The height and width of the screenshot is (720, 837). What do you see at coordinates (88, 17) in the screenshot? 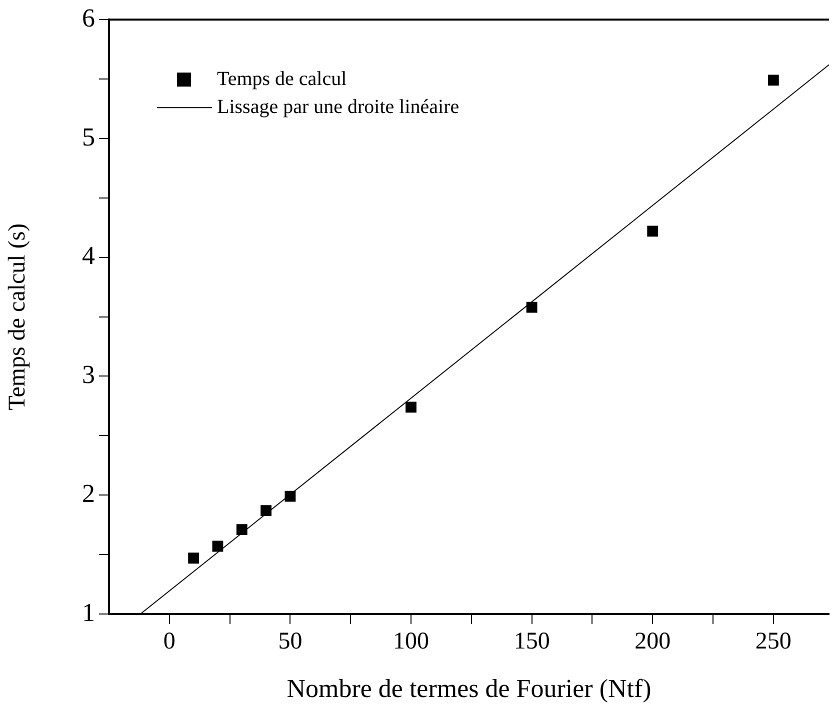
I see `y-tick-label: 6` at bounding box center [88, 17].